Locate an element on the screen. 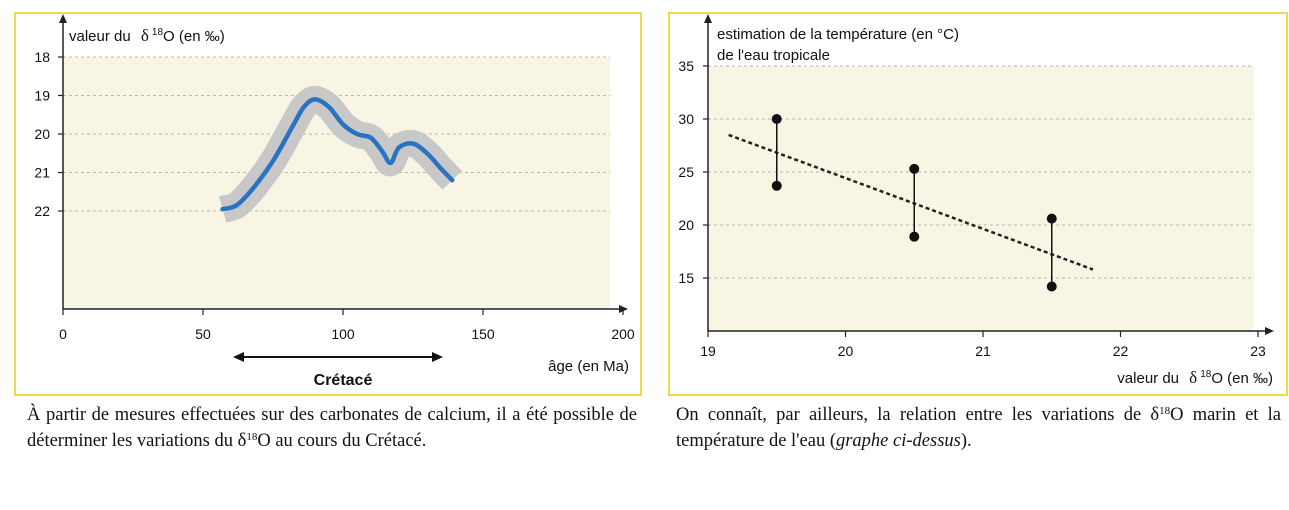  range-markers is located at coordinates (914, 203).